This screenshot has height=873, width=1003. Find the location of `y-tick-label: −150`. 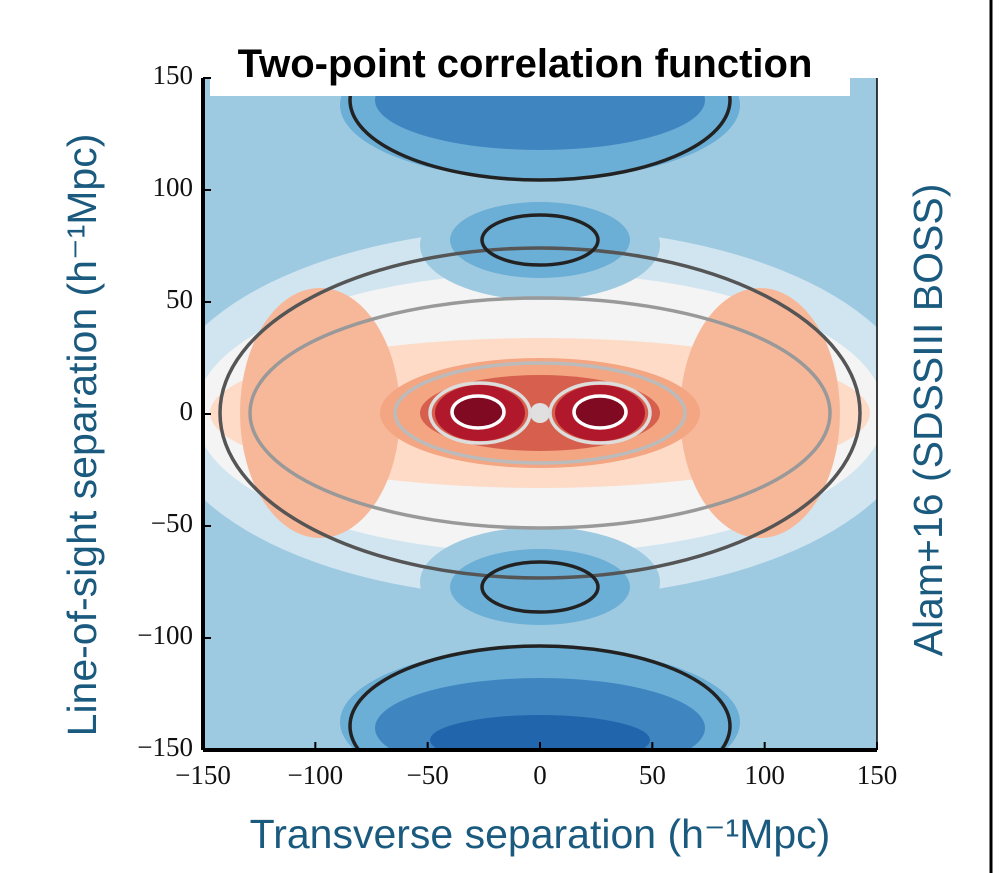

y-tick-label: −150 is located at coordinates (165, 747).